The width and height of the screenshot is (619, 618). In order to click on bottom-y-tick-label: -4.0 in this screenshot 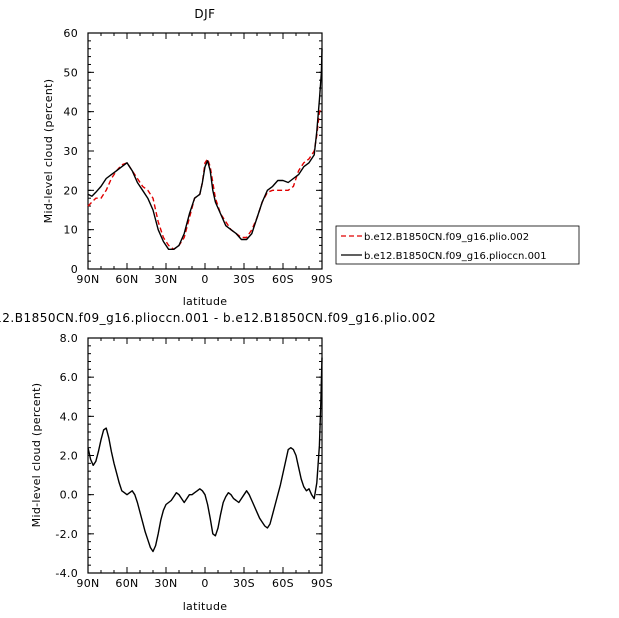, I will do `click(66, 573)`.